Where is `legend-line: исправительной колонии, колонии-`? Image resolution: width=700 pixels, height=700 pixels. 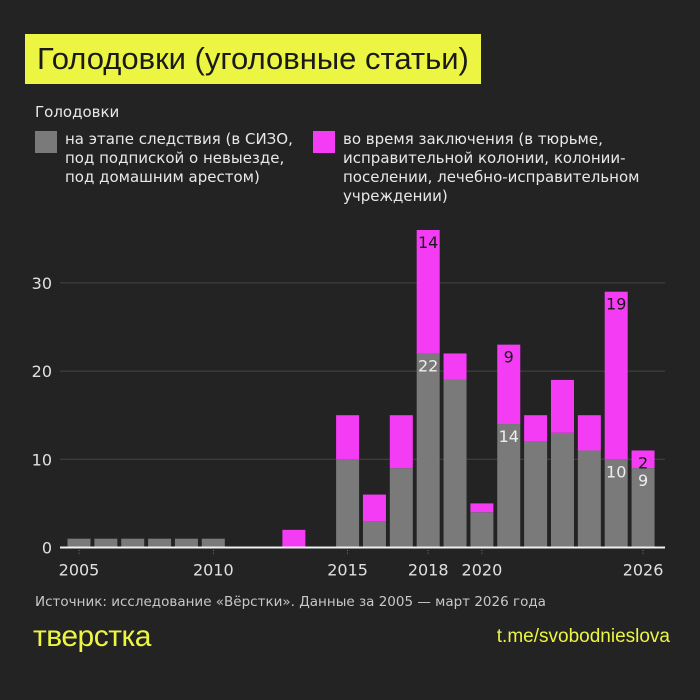 legend-line: исправительной колонии, колонии- is located at coordinates (484, 158).